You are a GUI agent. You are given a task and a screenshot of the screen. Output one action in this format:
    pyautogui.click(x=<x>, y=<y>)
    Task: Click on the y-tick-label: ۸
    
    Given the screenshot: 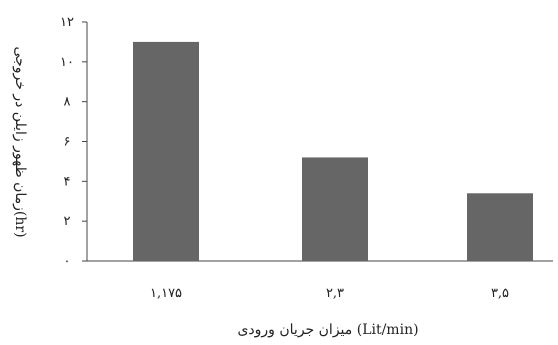 What is the action you would take?
    pyautogui.click(x=67, y=102)
    